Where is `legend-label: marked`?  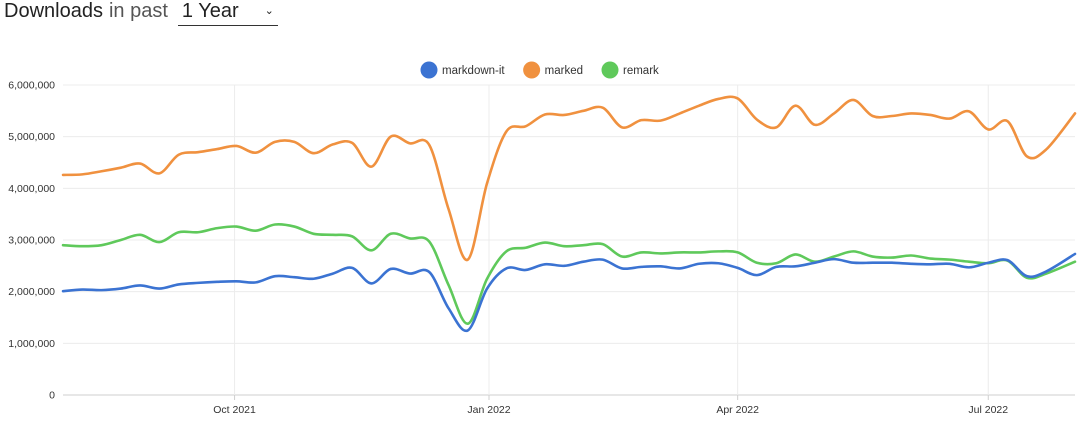 legend-label: marked is located at coordinates (564, 71).